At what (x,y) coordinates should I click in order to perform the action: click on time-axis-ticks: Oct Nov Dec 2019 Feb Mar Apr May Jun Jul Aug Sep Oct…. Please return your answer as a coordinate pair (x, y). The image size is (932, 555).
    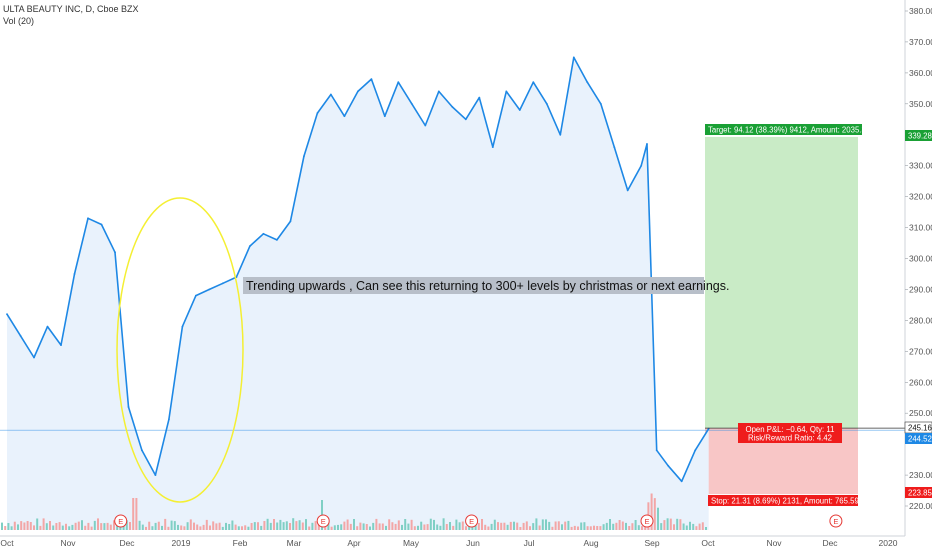
    Looking at the image, I should click on (448, 543).